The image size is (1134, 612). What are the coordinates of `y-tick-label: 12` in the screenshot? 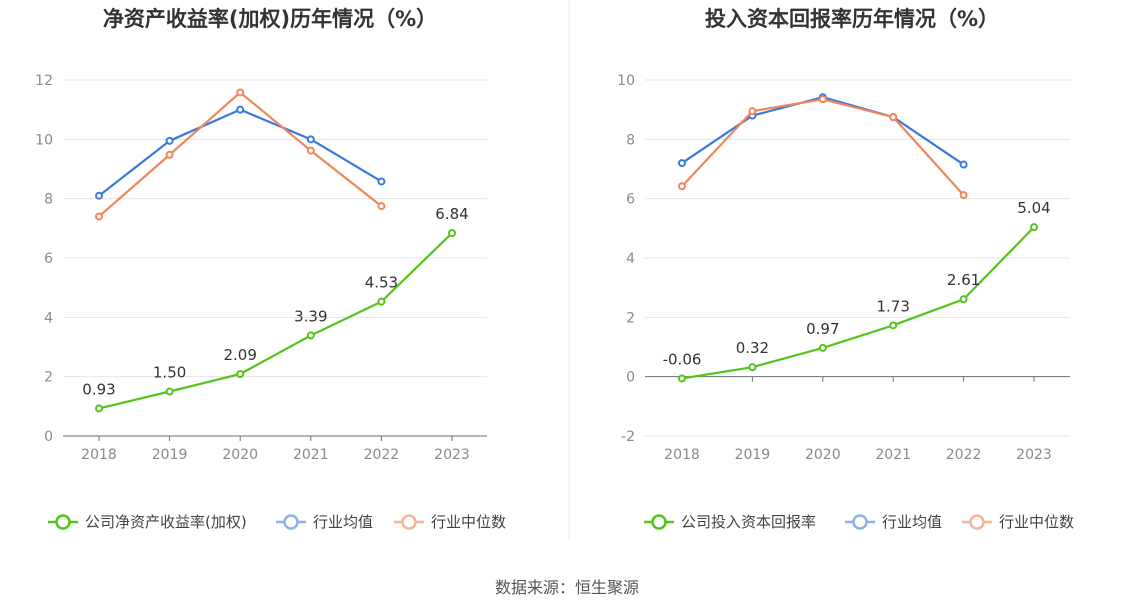 It's located at (44, 81).